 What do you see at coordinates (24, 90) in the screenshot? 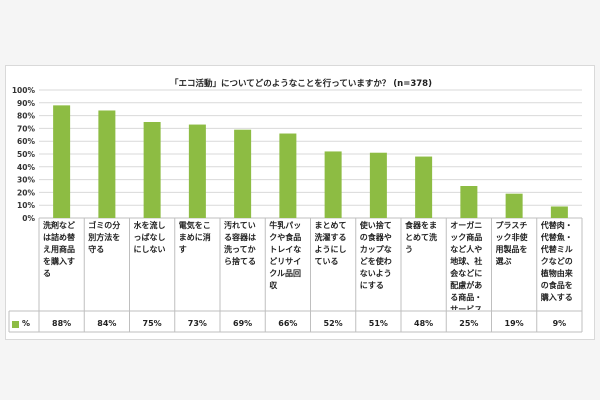
I see `y-tick-label: 100%` at bounding box center [24, 90].